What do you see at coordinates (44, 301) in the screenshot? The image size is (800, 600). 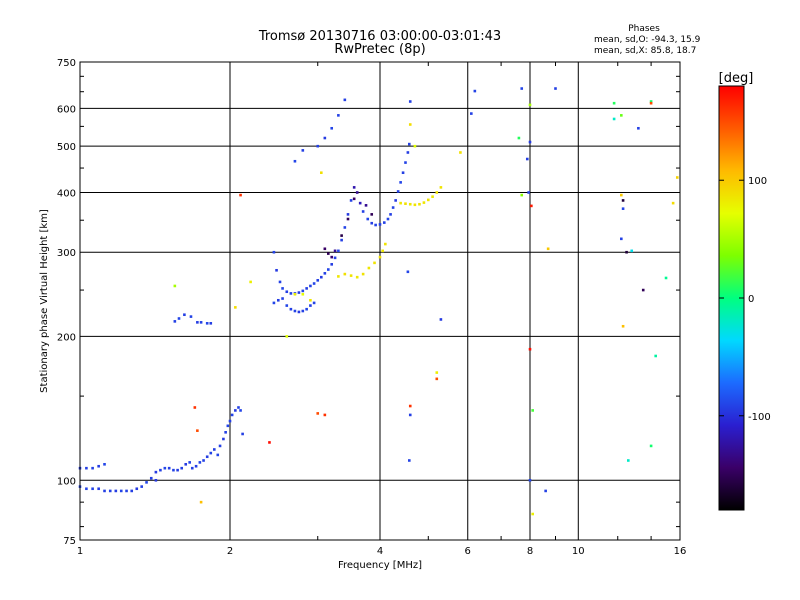 I see `y-axis-label: Stationary phase Virtual Height [km]` at bounding box center [44, 301].